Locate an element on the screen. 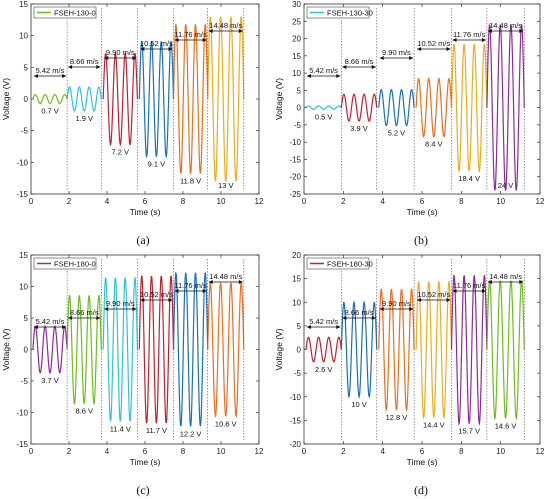  panel-caption: (a) is located at coordinates (142, 240).